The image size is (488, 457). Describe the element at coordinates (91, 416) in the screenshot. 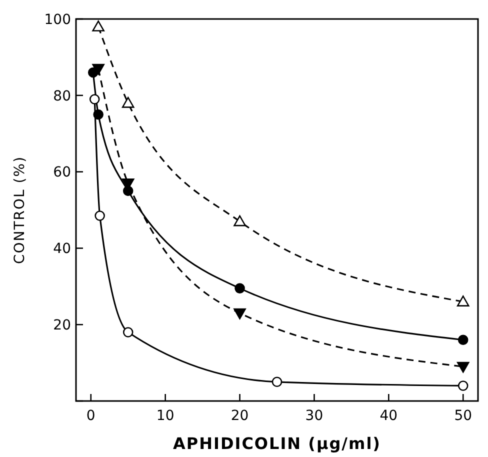

I see `x-tick-label: 0` at that location.